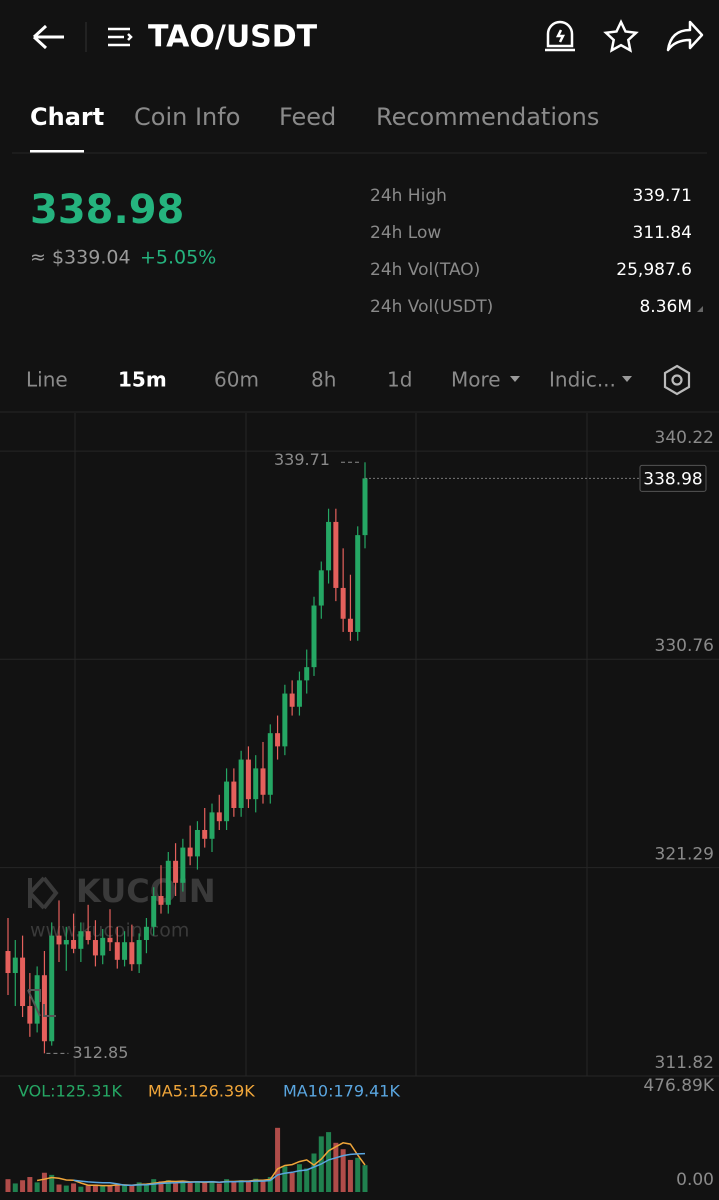 This screenshot has height=1200, width=719. Describe the element at coordinates (399, 380) in the screenshot. I see `timeframe: 1d` at that location.